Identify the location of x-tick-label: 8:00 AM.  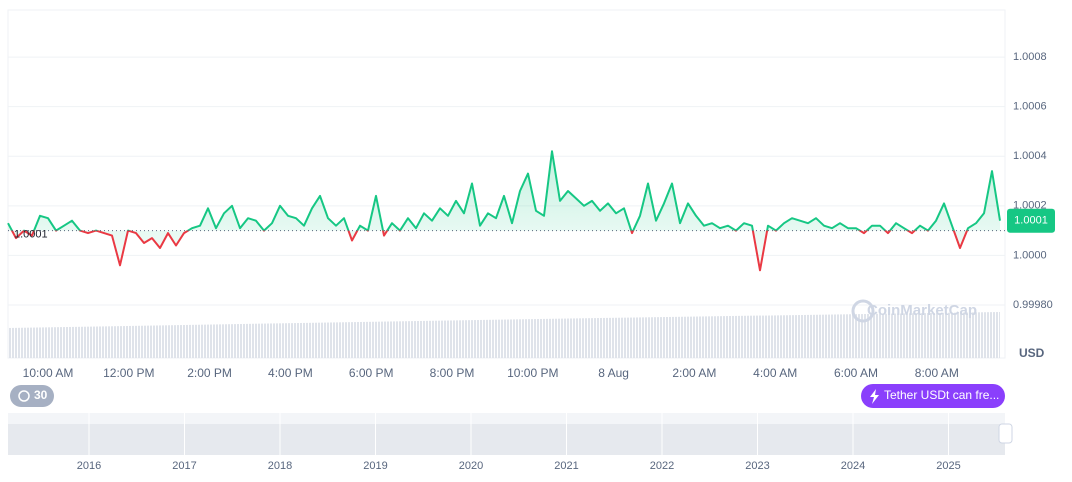
(937, 373).